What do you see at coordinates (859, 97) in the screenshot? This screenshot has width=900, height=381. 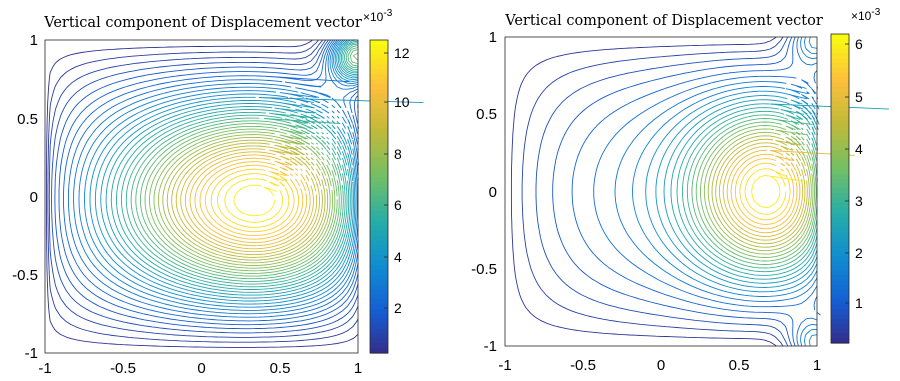 I see `right-cbar-tick: 5` at bounding box center [859, 97].